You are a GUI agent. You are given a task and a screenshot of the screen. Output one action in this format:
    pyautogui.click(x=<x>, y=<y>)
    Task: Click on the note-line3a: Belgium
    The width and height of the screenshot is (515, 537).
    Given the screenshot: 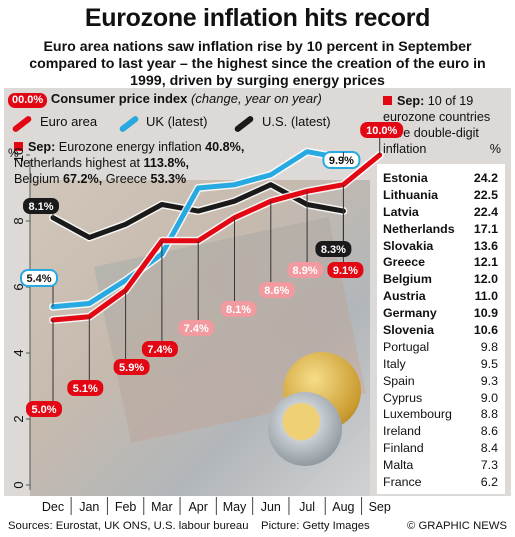 What is the action you would take?
    pyautogui.click(x=37, y=179)
    